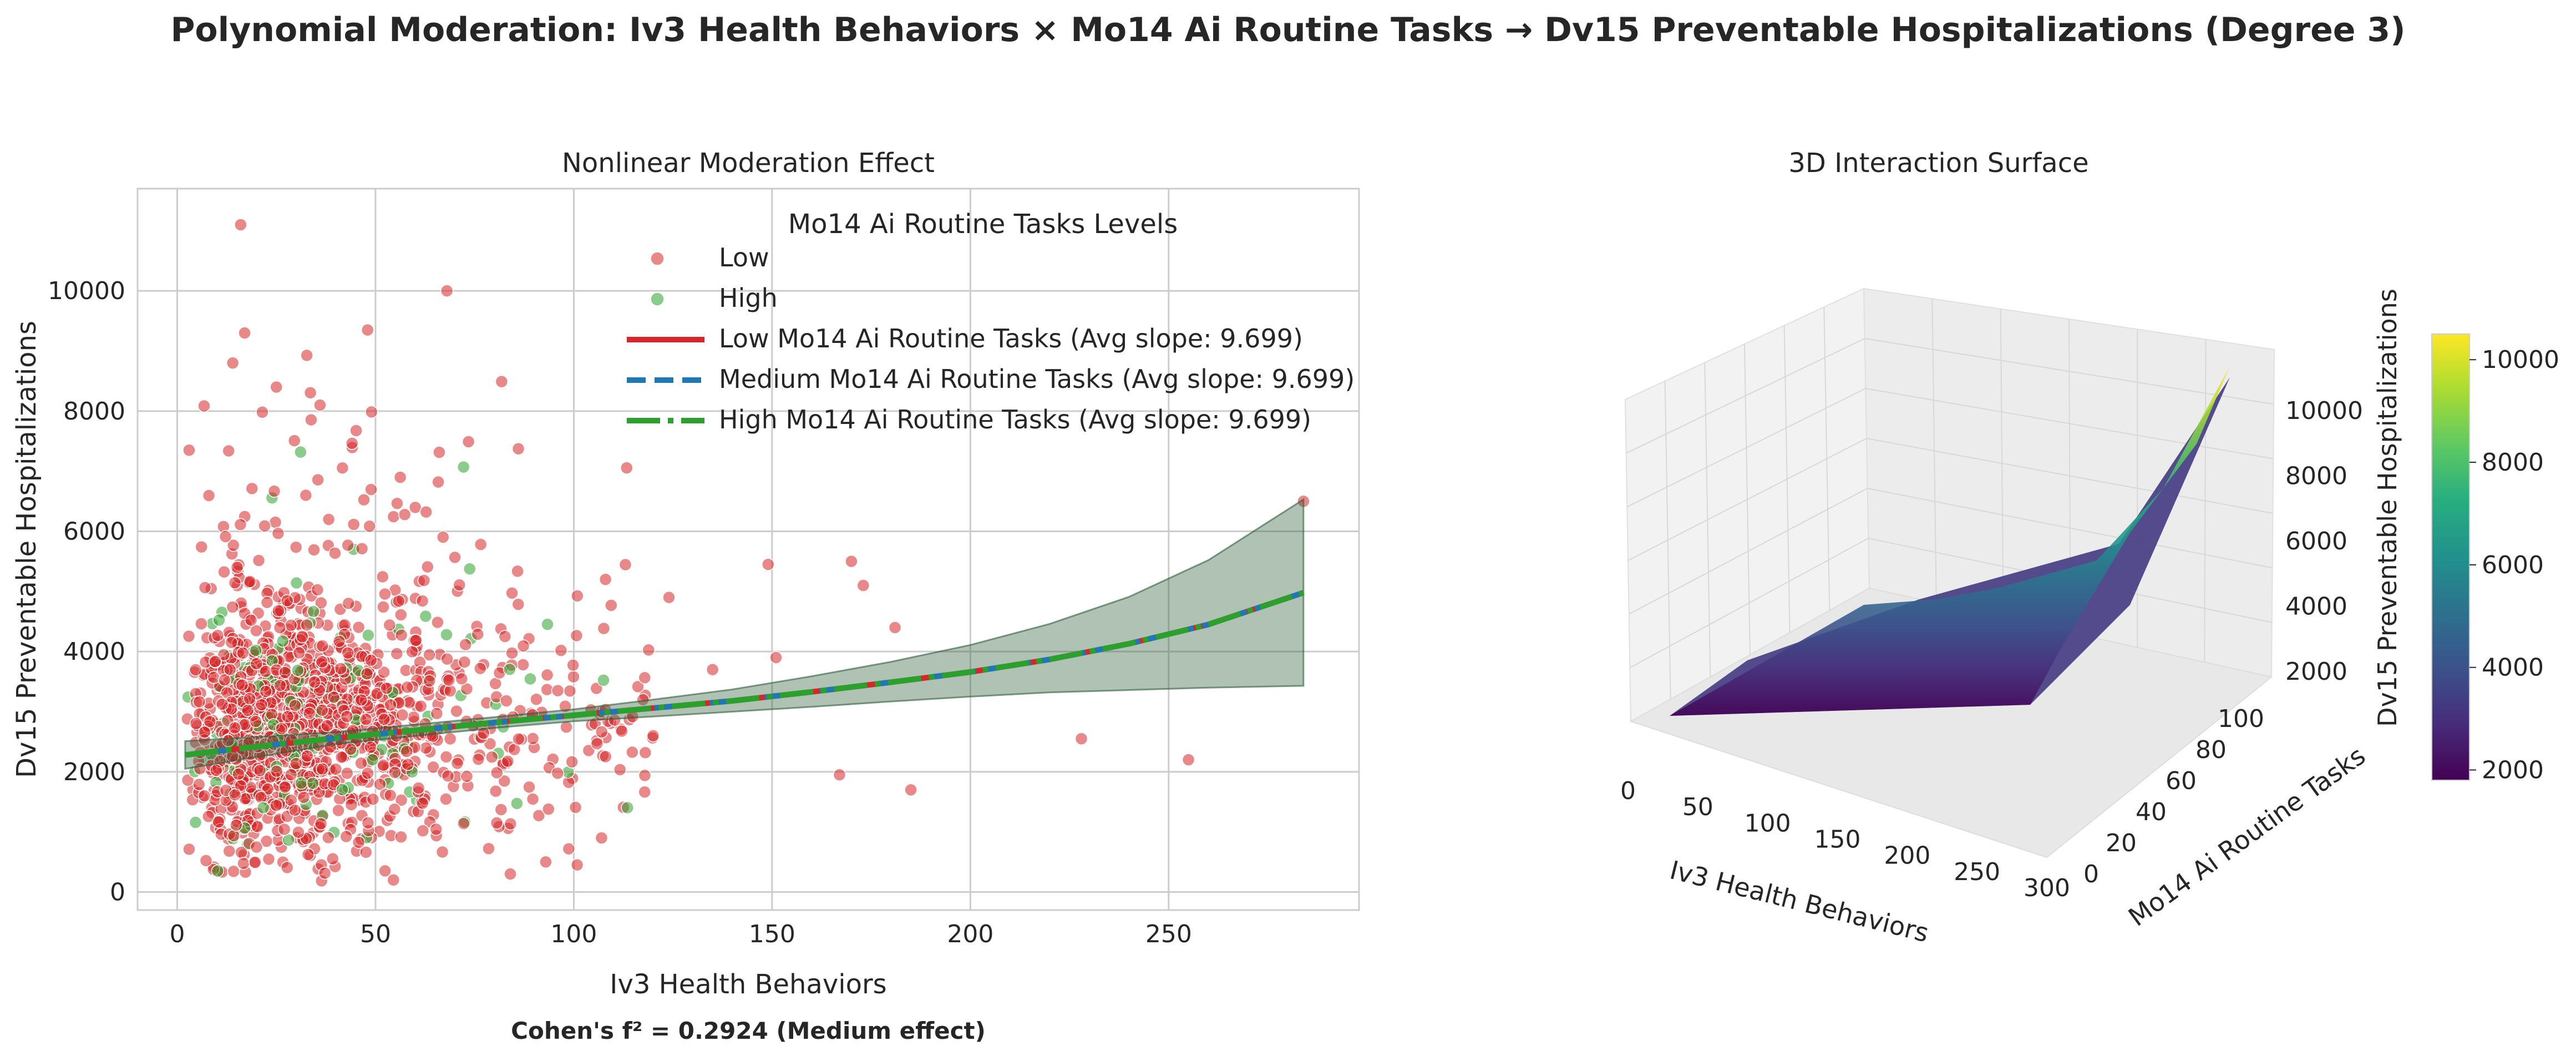  Describe the element at coordinates (117, 892) in the screenshot. I see `y-tick-label: 0` at that location.